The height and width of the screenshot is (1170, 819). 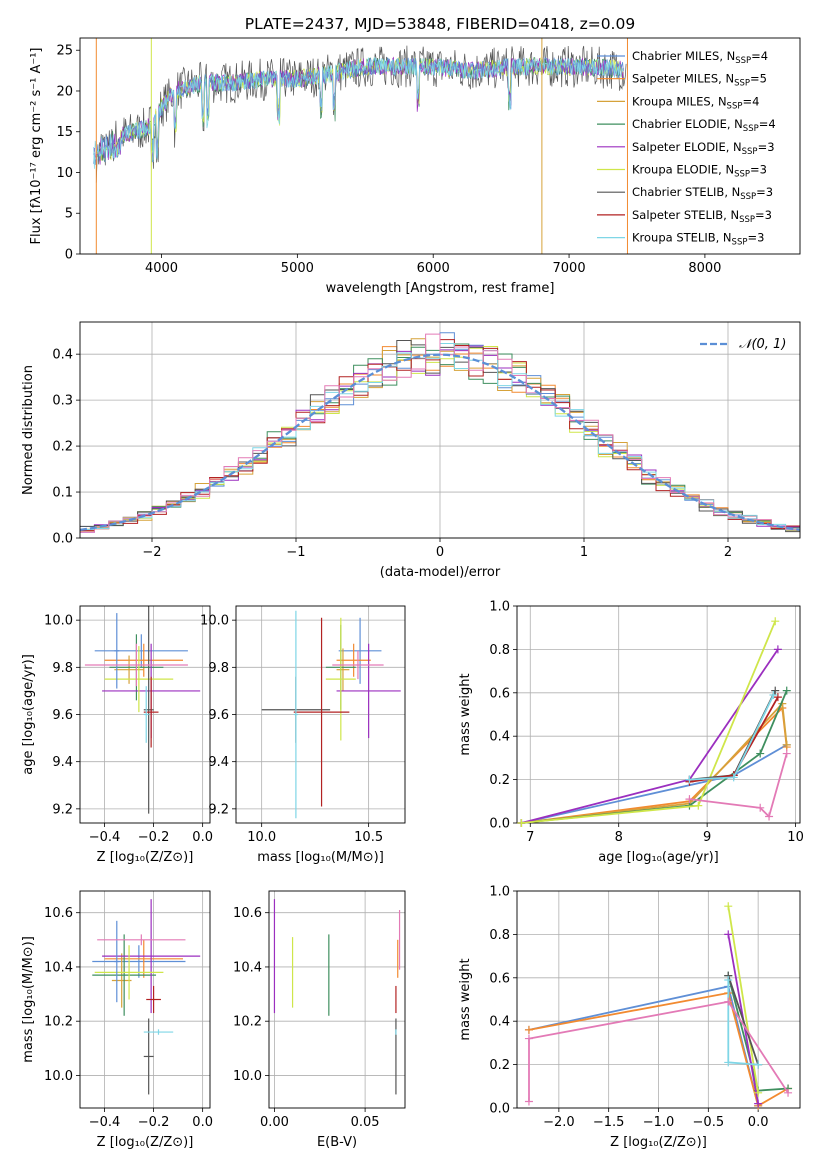 What do you see at coordinates (440, 572) in the screenshot?
I see `x-axis-label: (data-model)/error` at bounding box center [440, 572].